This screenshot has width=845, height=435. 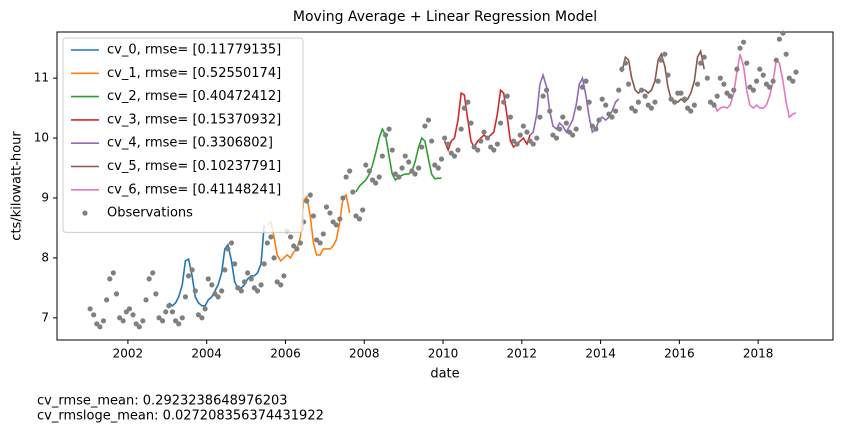 I want to click on x-tick-label: 2008, so click(x=364, y=354).